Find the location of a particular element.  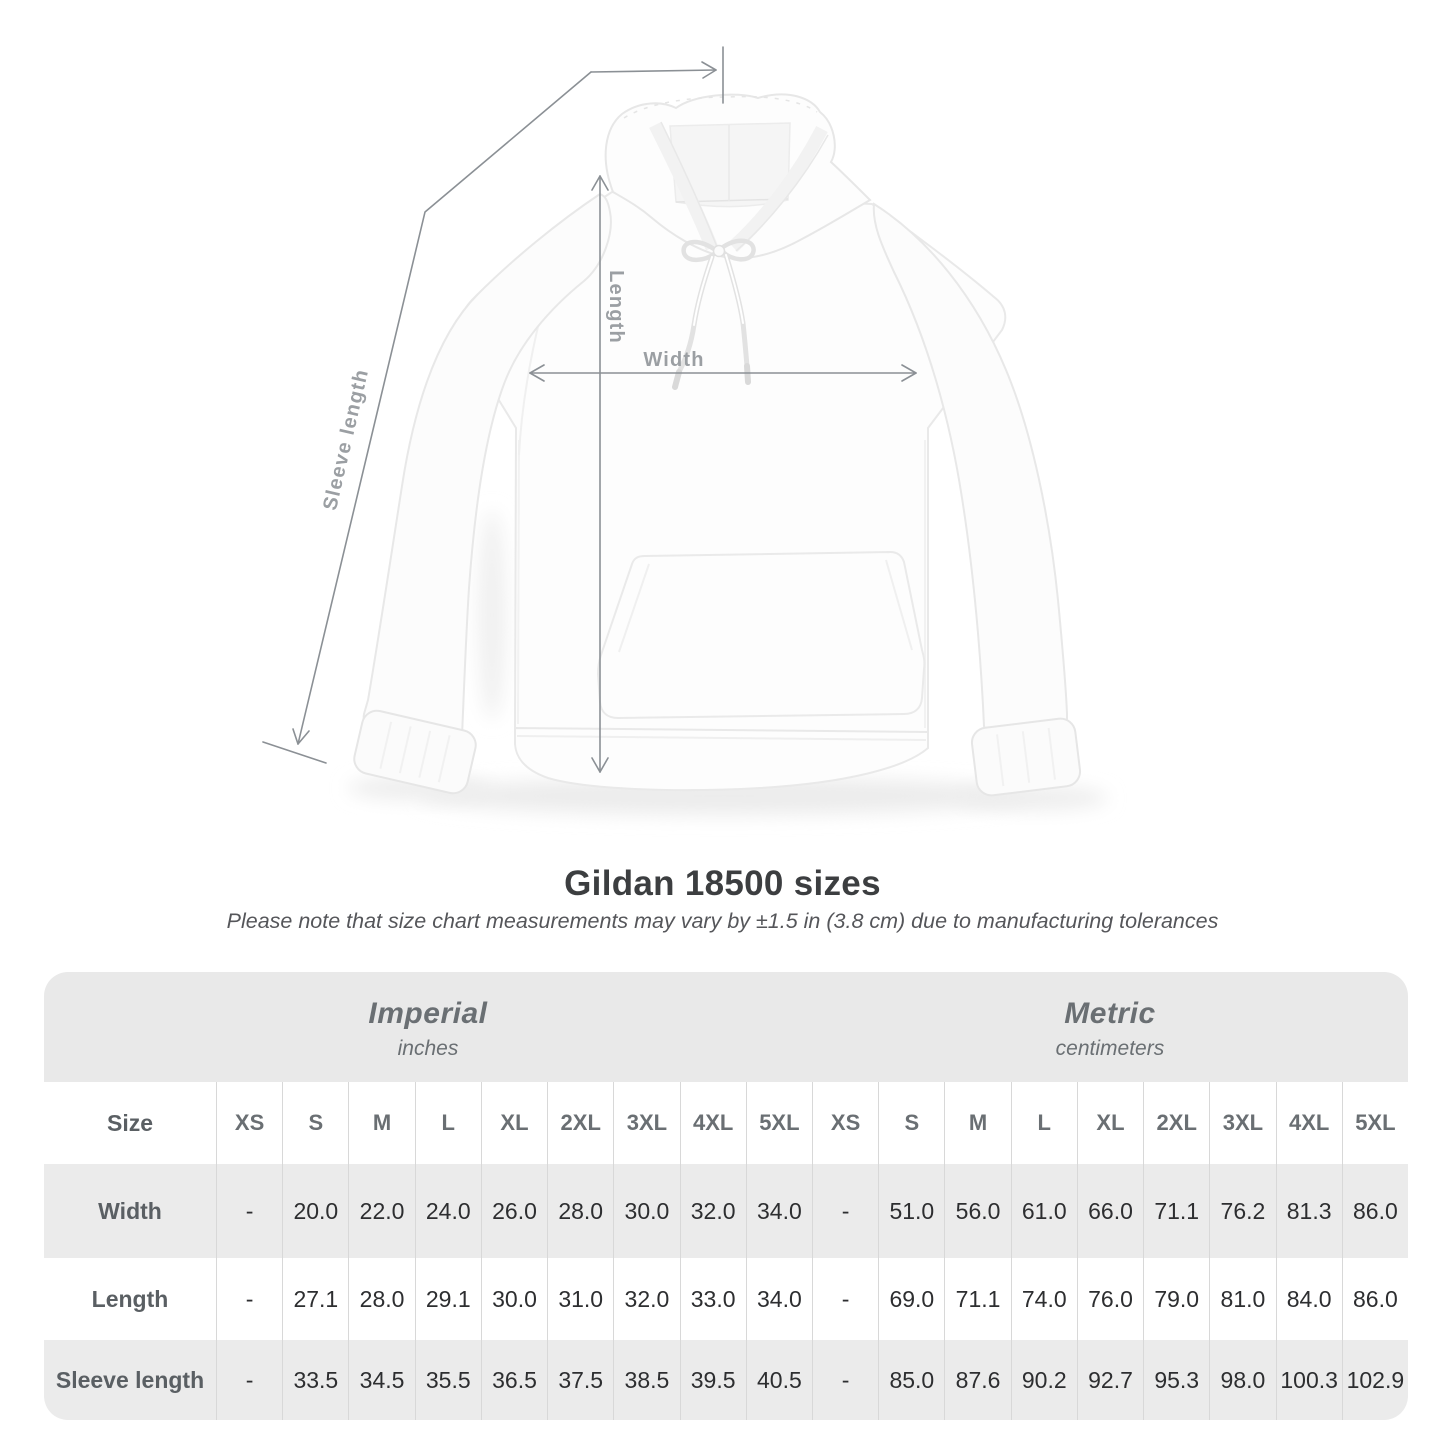

size-header-metric: XS is located at coordinates (844, 1123).